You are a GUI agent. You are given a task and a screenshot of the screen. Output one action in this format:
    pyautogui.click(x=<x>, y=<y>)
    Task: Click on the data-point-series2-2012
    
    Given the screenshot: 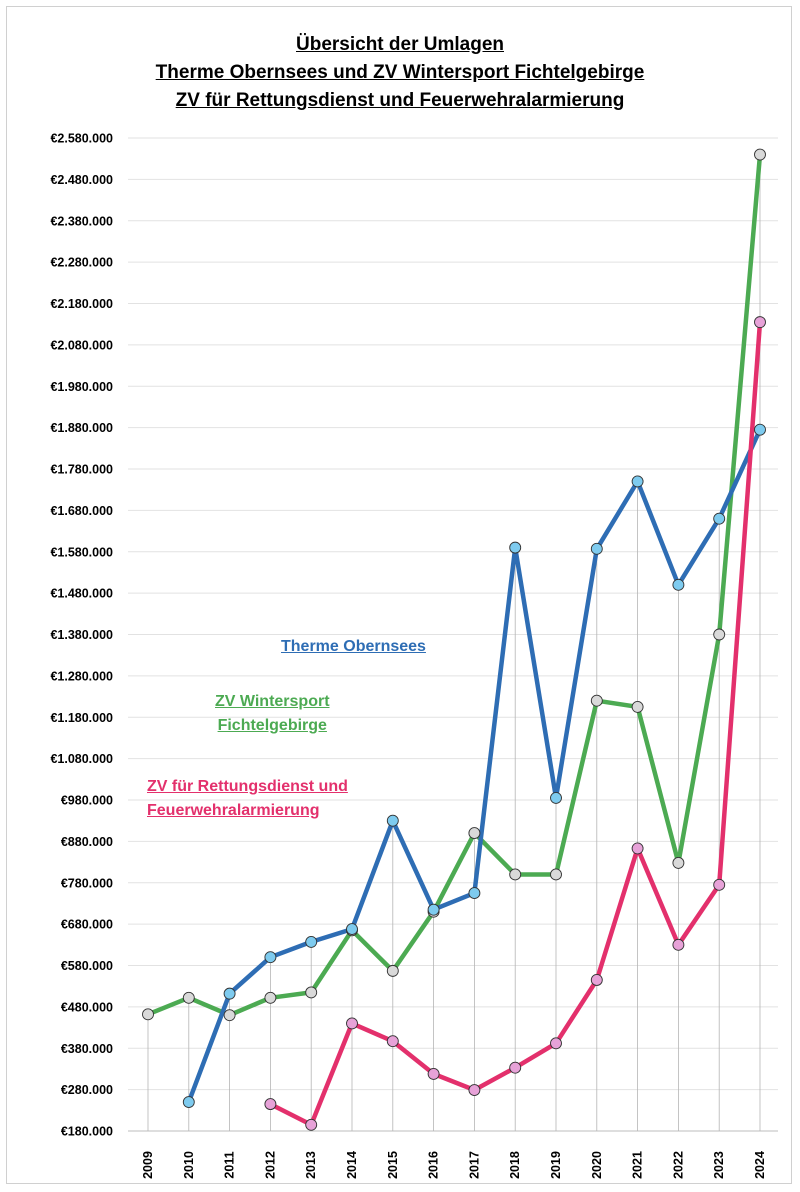 What is the action you would take?
    pyautogui.click(x=270, y=1104)
    